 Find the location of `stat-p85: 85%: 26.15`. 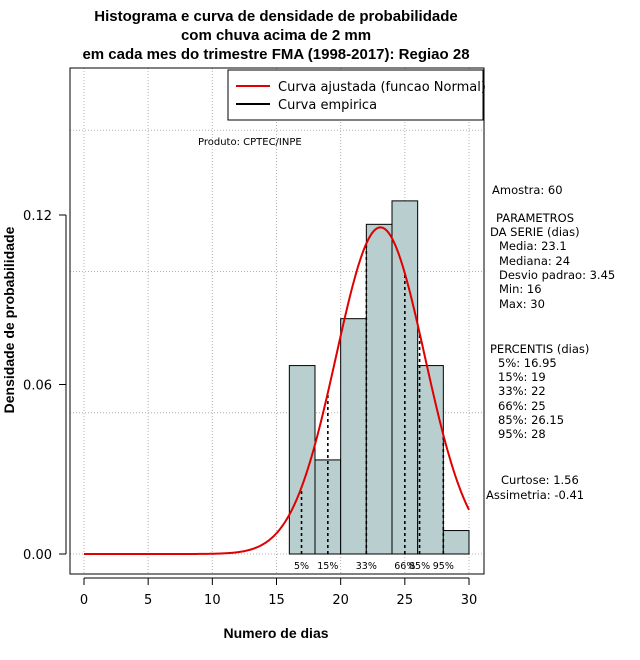

stat-p85: 85%: 26.15 is located at coordinates (531, 420).